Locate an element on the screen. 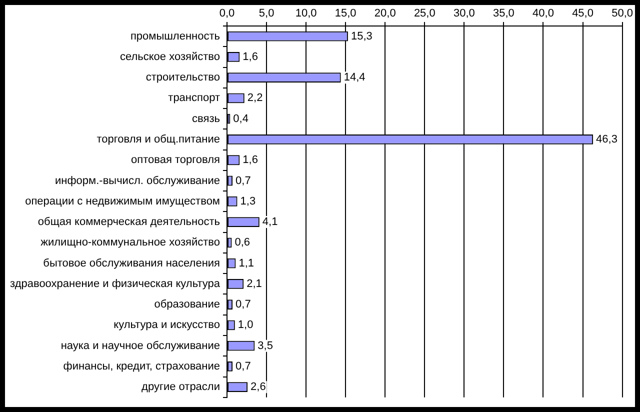 This screenshot has width=640, height=412. y-tick-label: строительство is located at coordinates (183, 78).